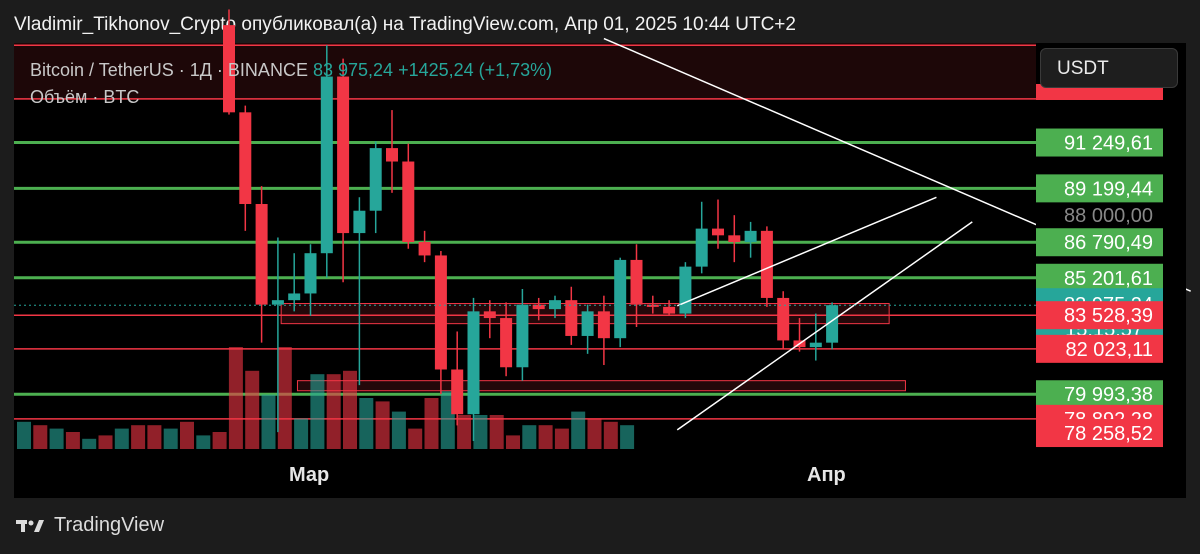  I want to click on price-label-text-1: 89 199,44, so click(1108, 189).